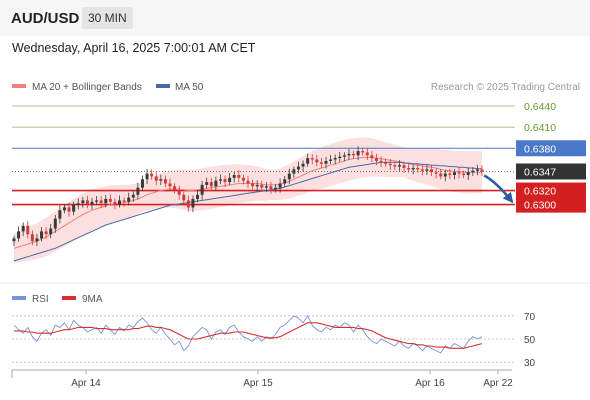  What do you see at coordinates (530, 340) in the screenshot?
I see `rsi-tick-50: 50` at bounding box center [530, 340].